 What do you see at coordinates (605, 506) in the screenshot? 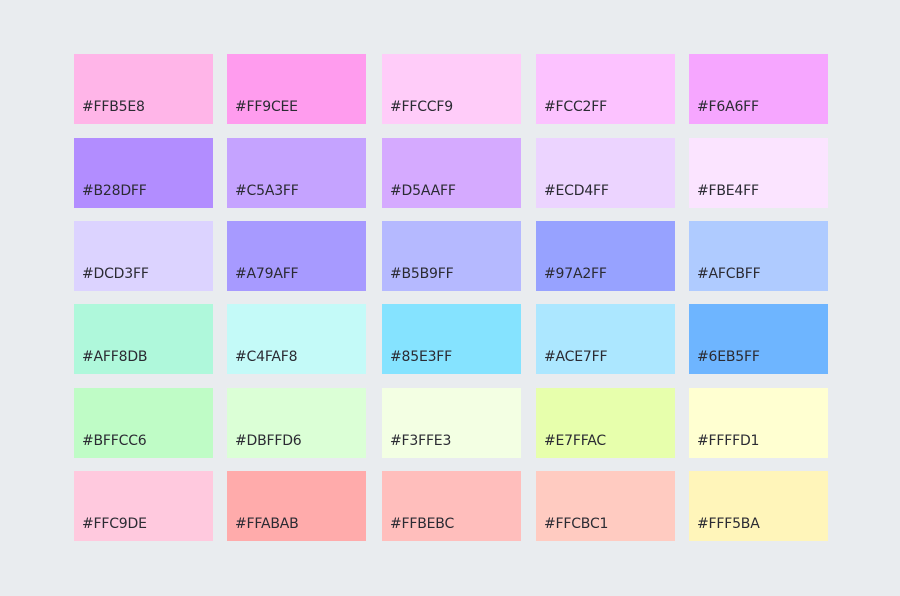
I see `color-swatch: #FFCBC1` at bounding box center [605, 506].